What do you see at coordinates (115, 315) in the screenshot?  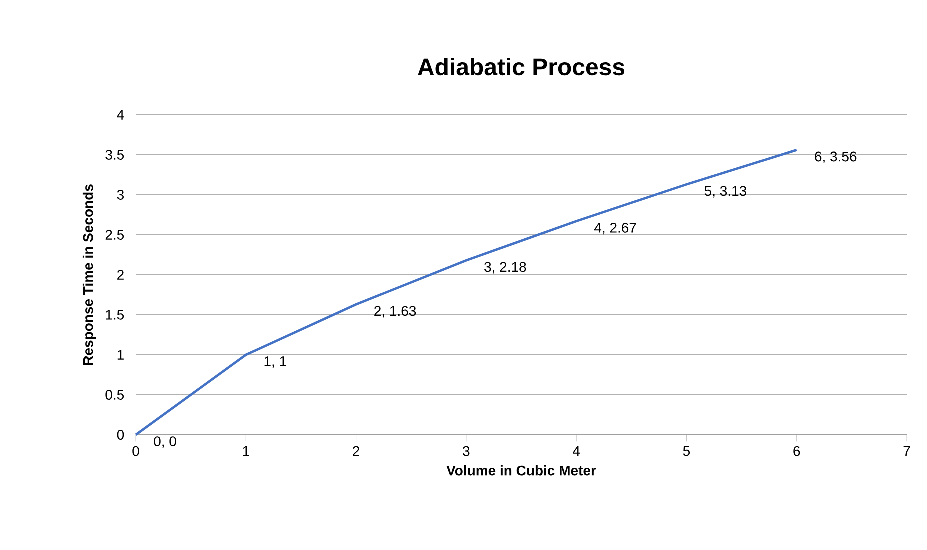 I see `y-tick-label: 1.5` at bounding box center [115, 315].